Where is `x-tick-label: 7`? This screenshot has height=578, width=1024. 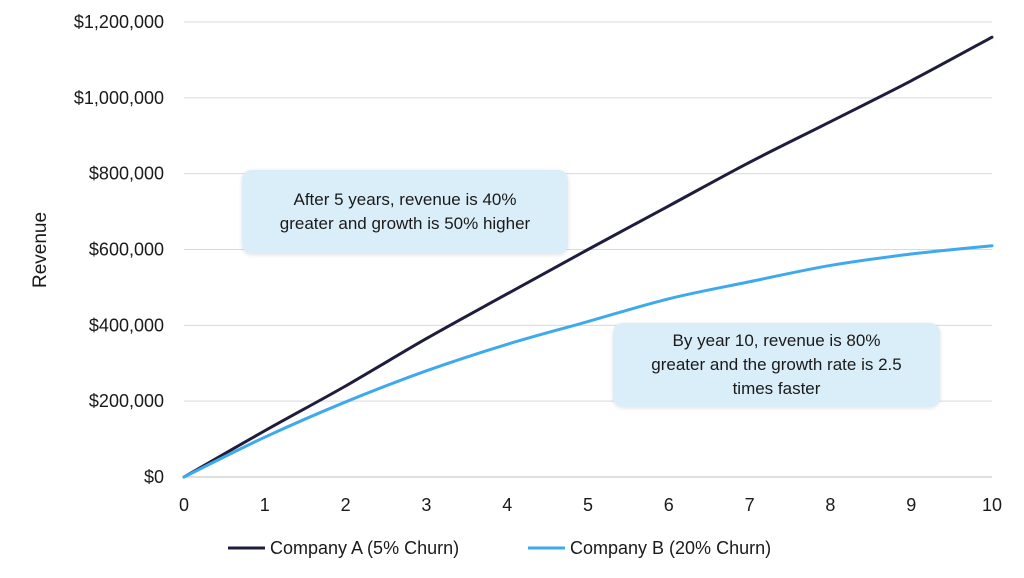
x-tick-label: 7 is located at coordinates (750, 505).